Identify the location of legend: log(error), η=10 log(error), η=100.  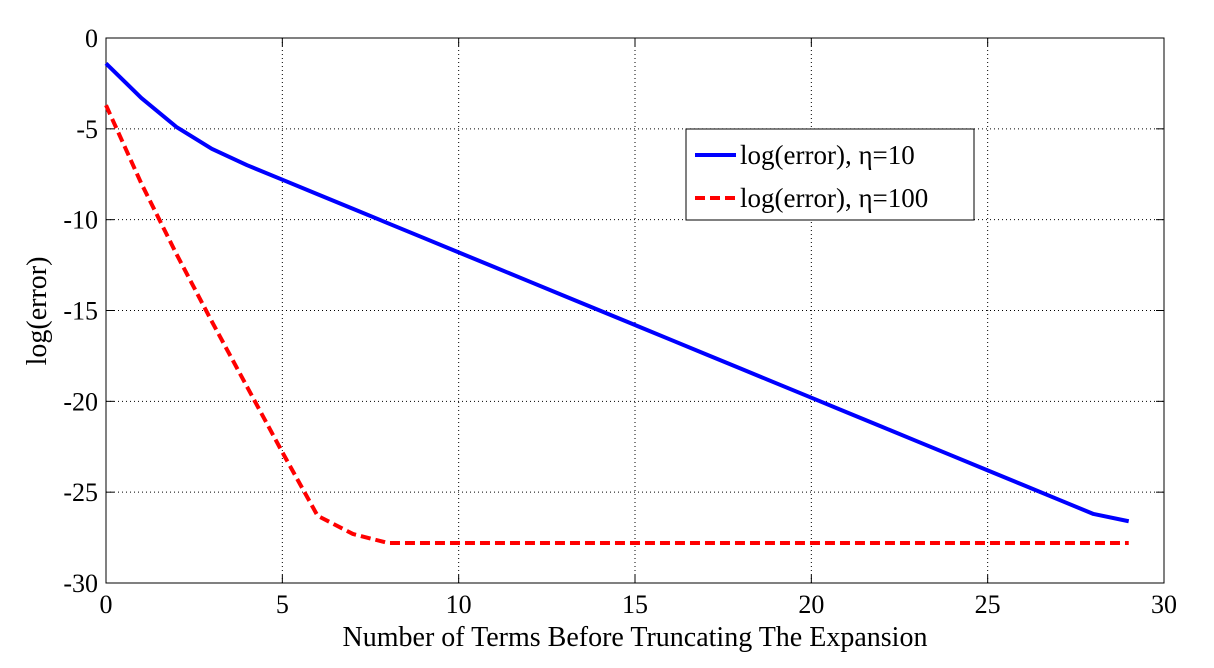
(830, 174).